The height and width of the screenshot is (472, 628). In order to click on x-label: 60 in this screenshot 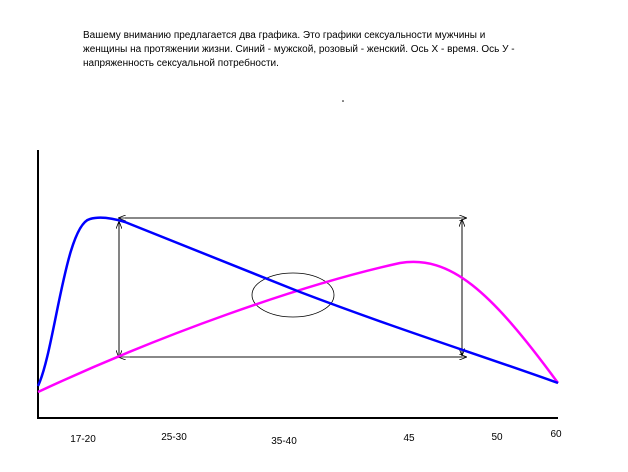, I will do `click(556, 434)`.